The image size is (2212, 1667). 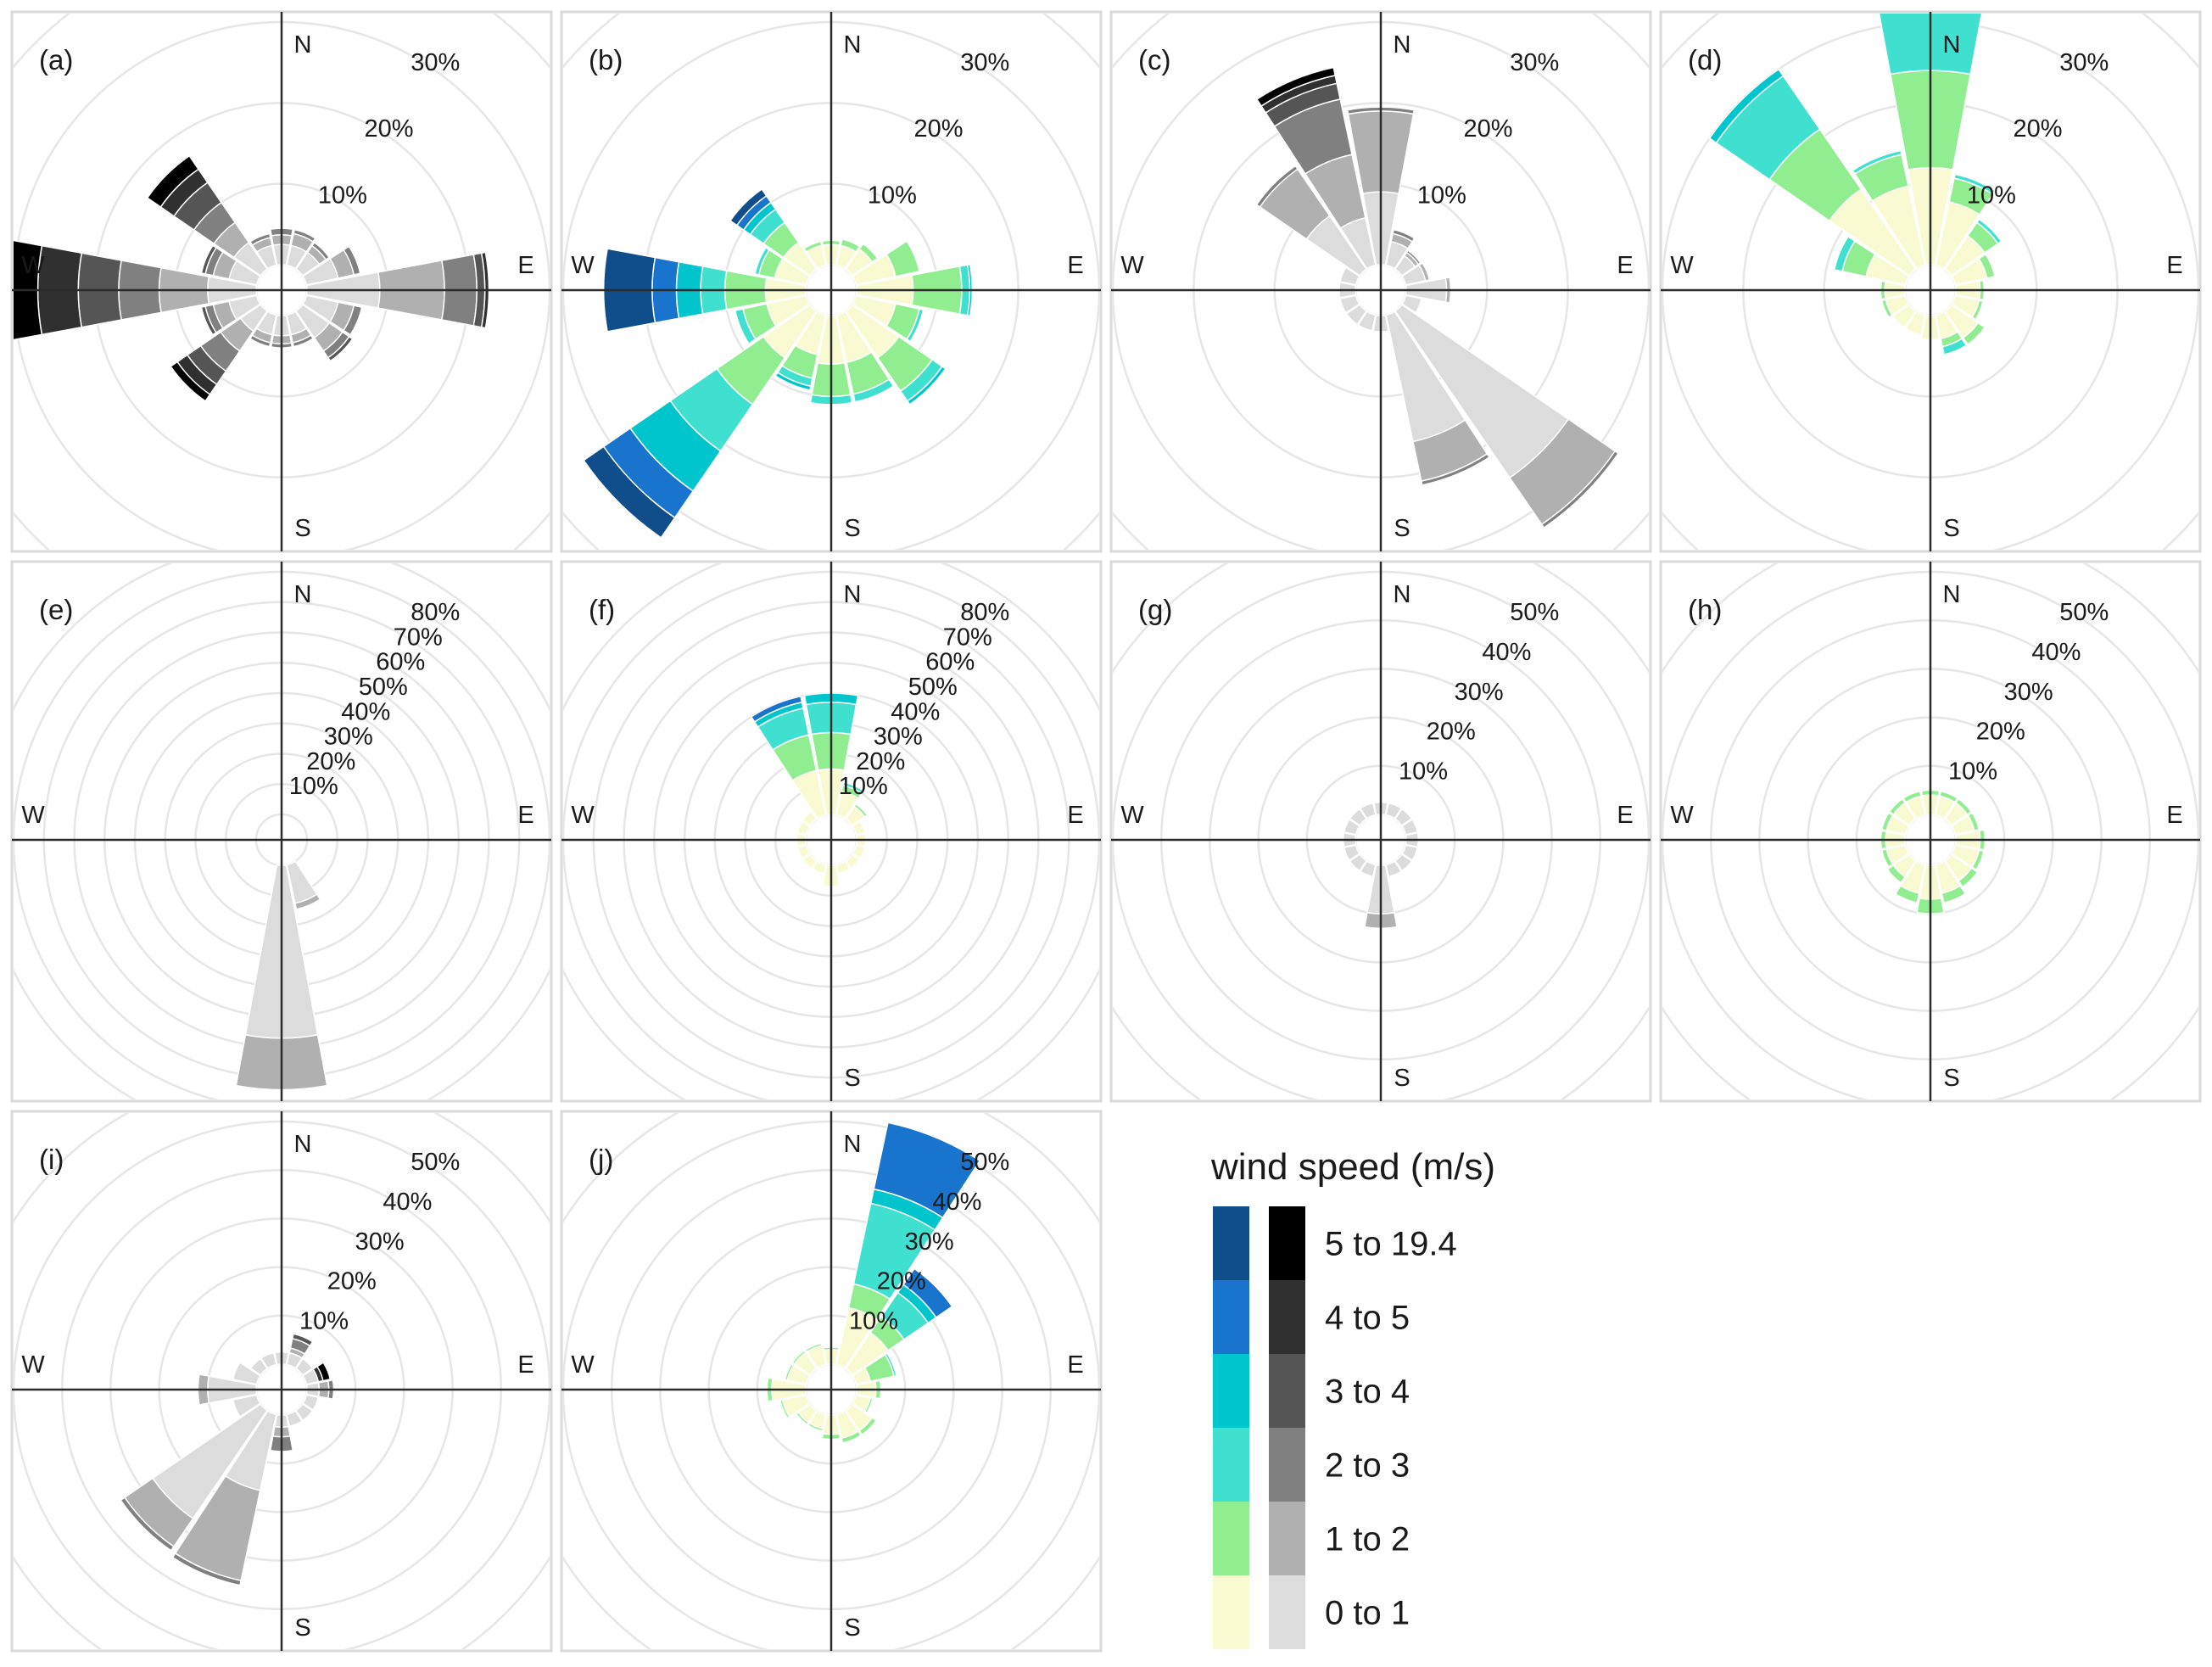 What do you see at coordinates (1367, 1466) in the screenshot?
I see `legend-label: 2 to 3` at bounding box center [1367, 1466].